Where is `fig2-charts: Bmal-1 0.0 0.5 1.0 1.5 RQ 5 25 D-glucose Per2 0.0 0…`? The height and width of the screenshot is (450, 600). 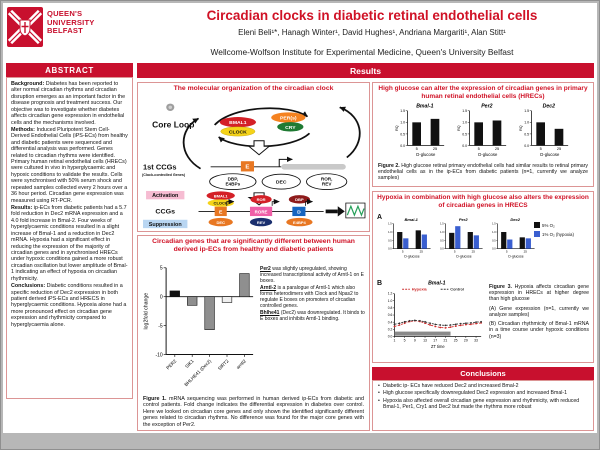 fig2-charts: Bmal-1 0.0 0.5 1.0 1.5 RQ 5 25 D-glucose Per2 0.0 0… is located at coordinates (483, 131).